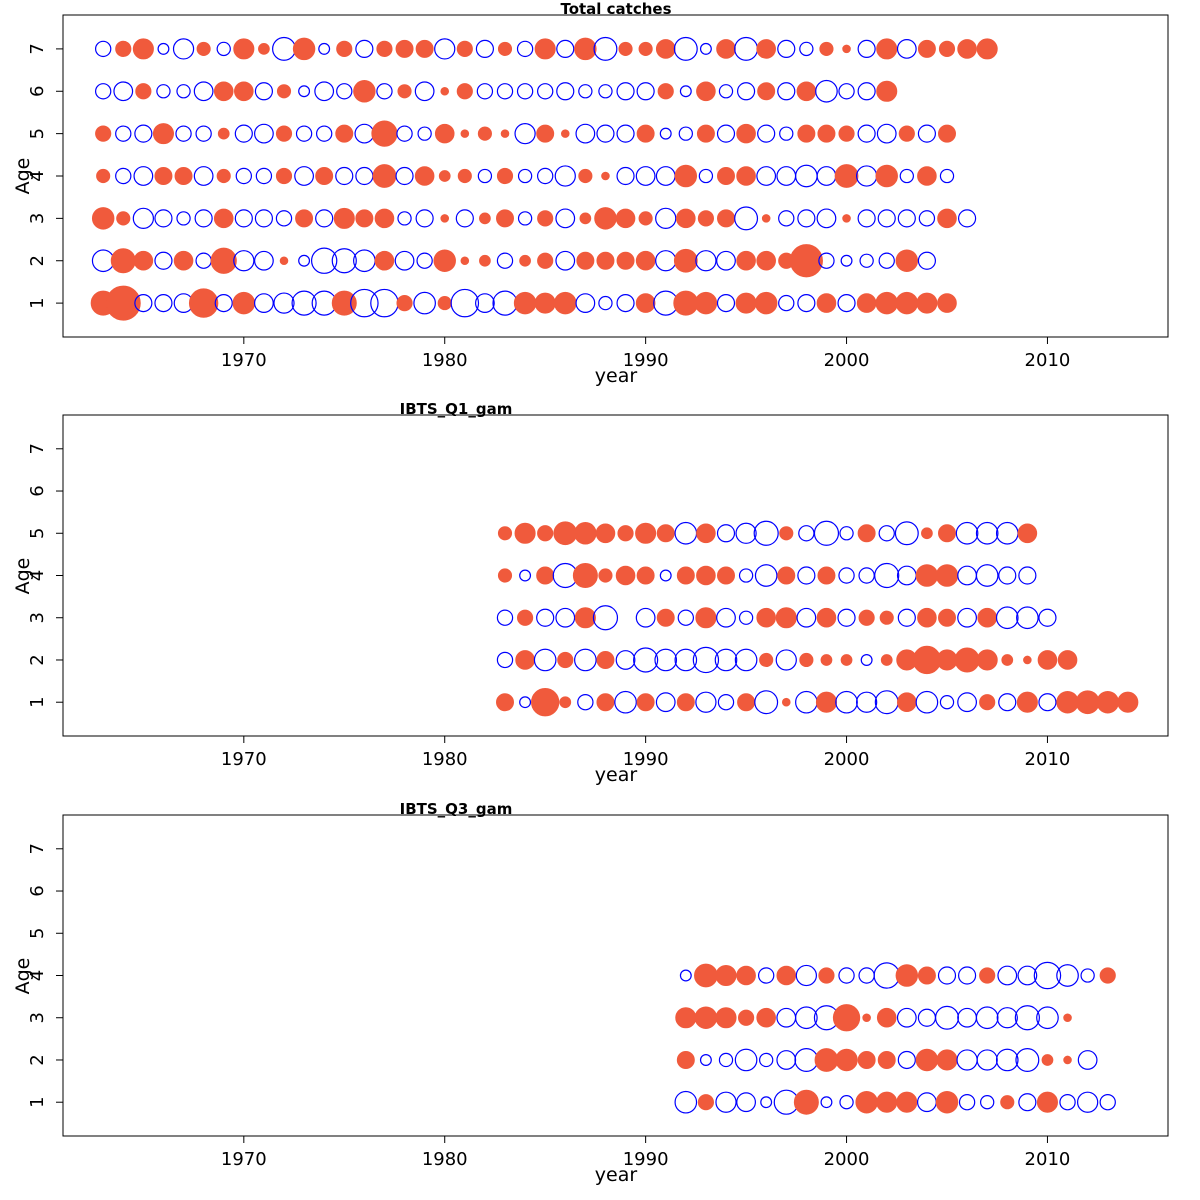 The image size is (1200, 1200). What do you see at coordinates (646, 1159) in the screenshot?
I see `x-tick-label: 1990` at bounding box center [646, 1159].